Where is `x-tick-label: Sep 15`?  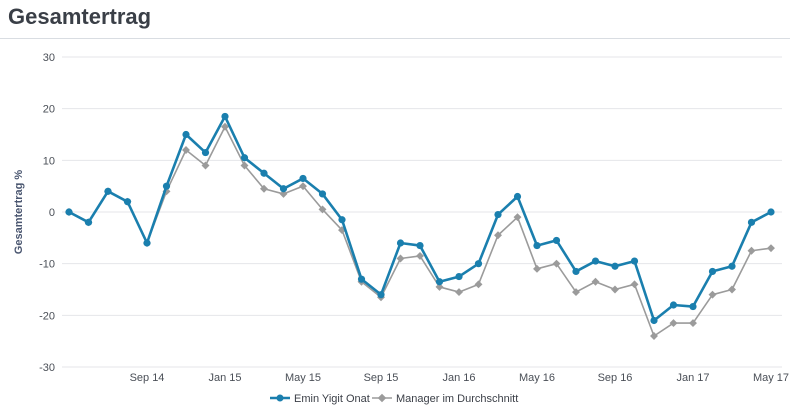 x-tick-label: Sep 15 is located at coordinates (381, 378).